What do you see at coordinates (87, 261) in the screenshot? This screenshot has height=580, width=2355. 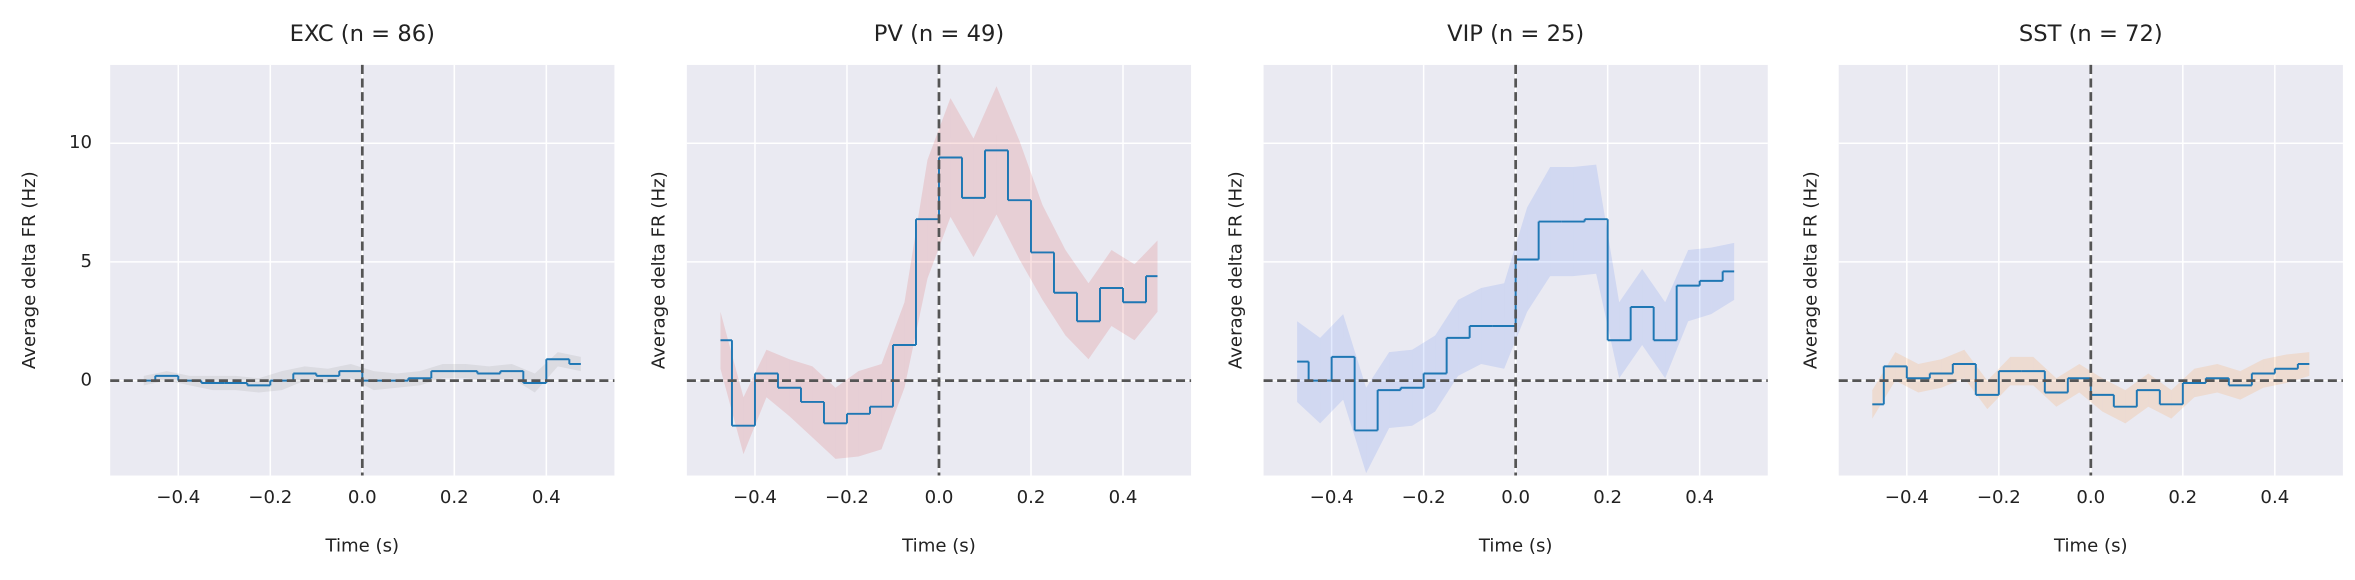 I see `y-tick-label: 5` at bounding box center [87, 261].